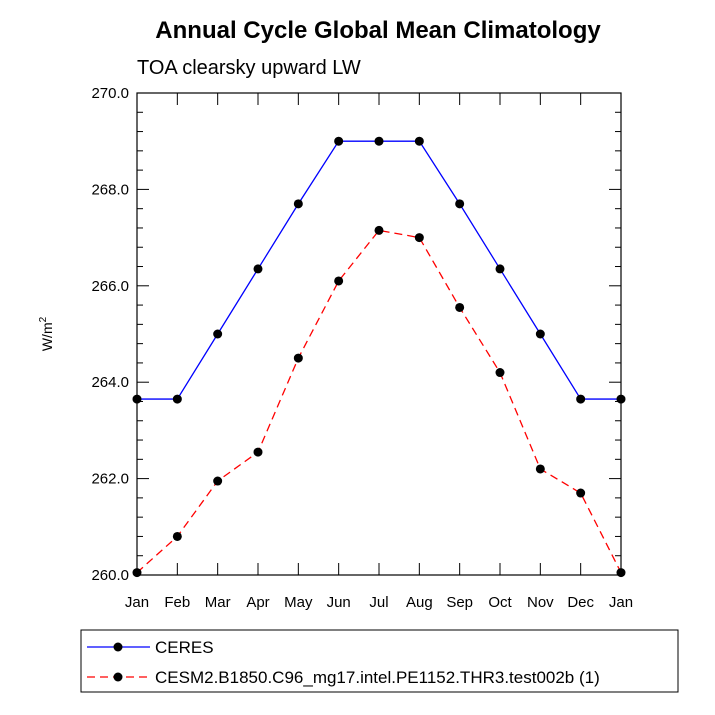  Describe the element at coordinates (118, 647) in the screenshot. I see `legend-marker-ceres` at that location.